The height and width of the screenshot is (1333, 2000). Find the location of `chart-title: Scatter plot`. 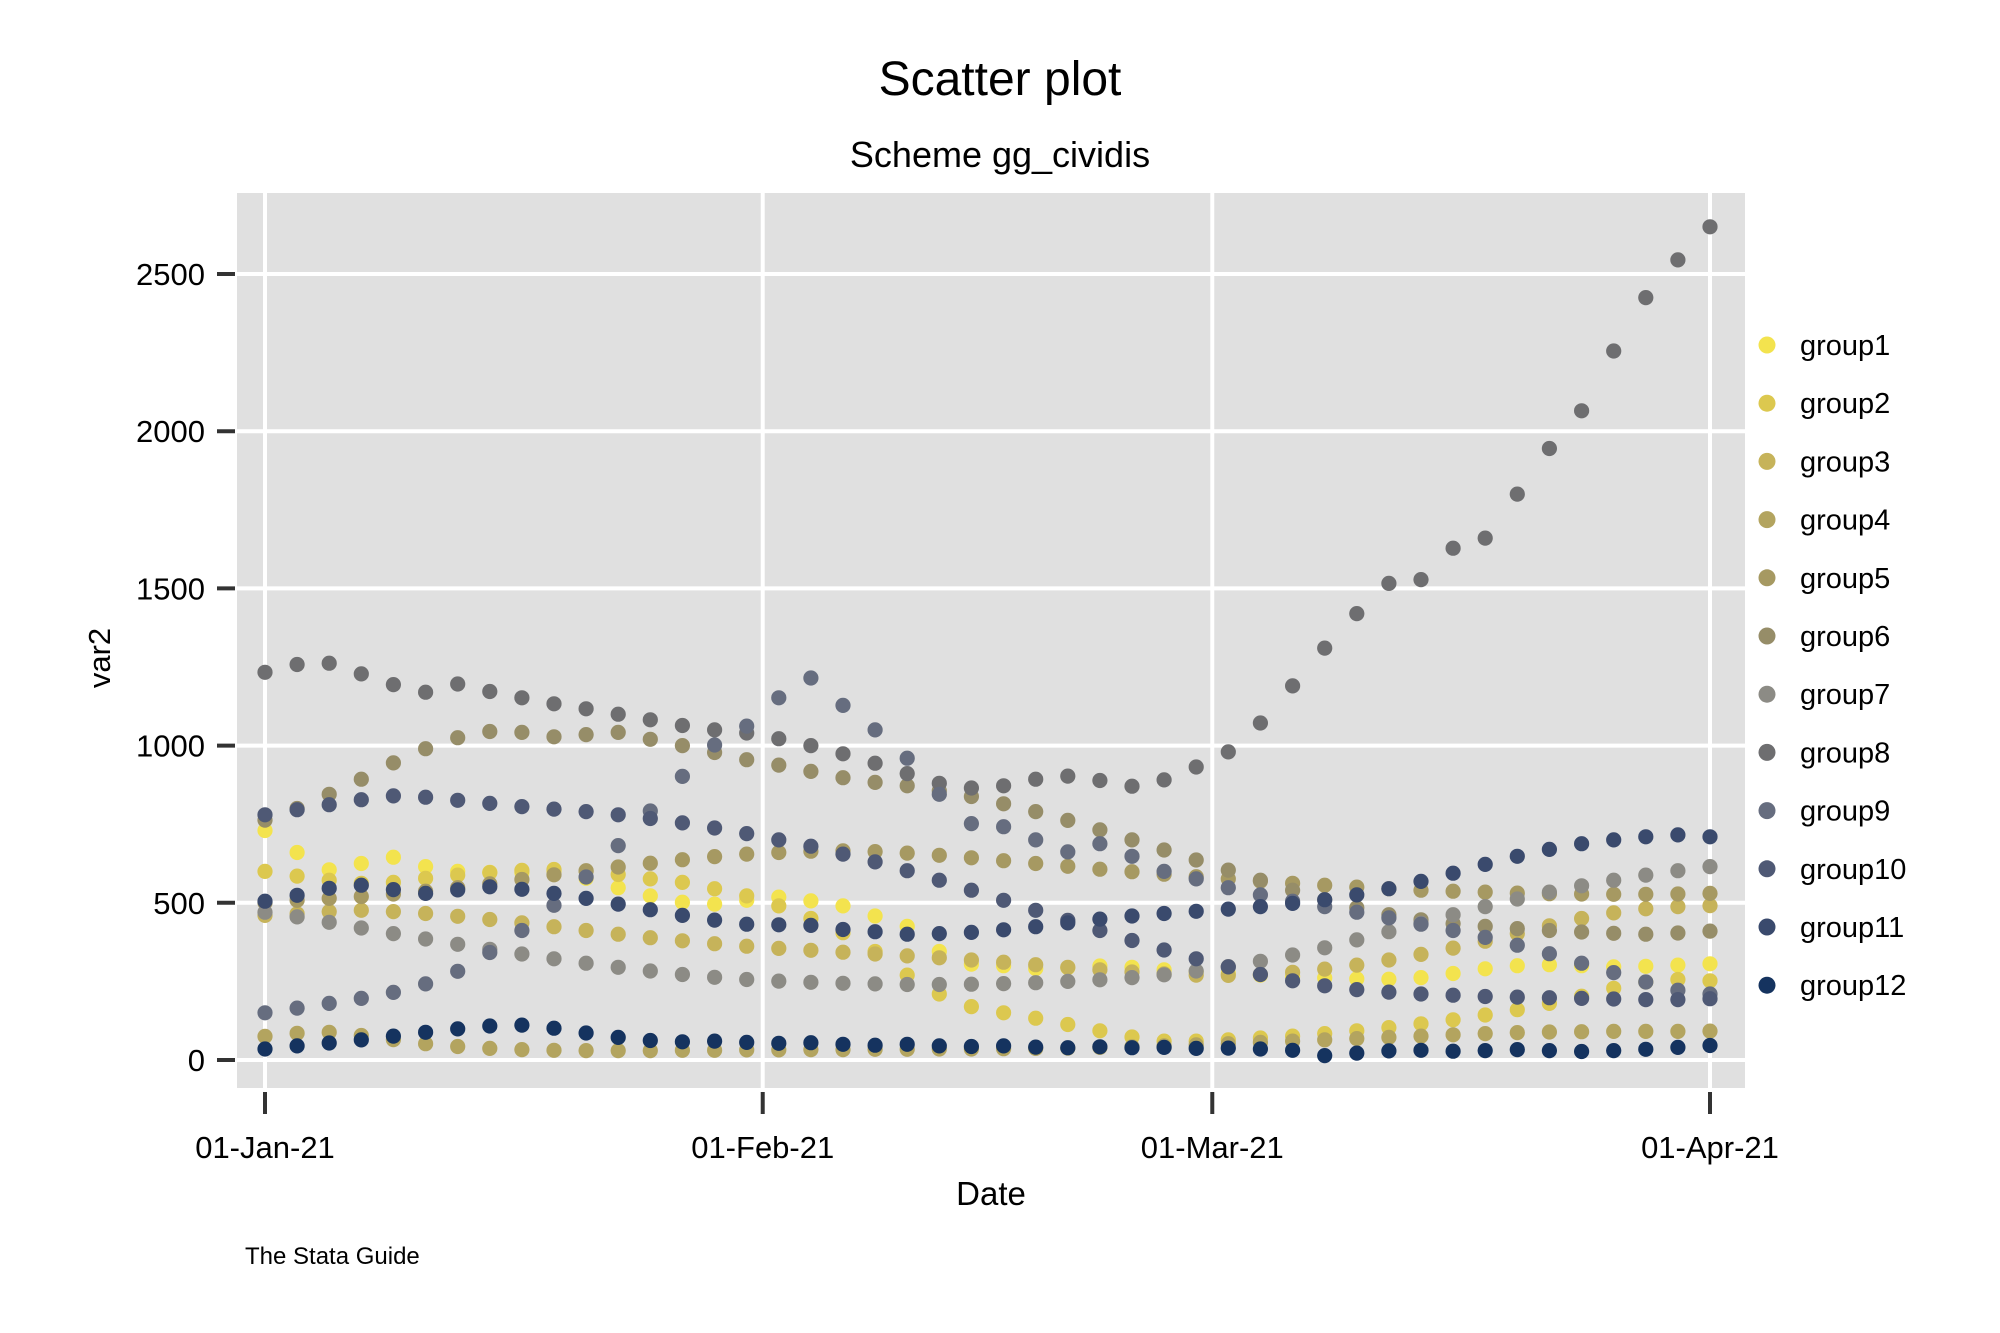

chart-title: Scatter plot is located at coordinates (1000, 79).